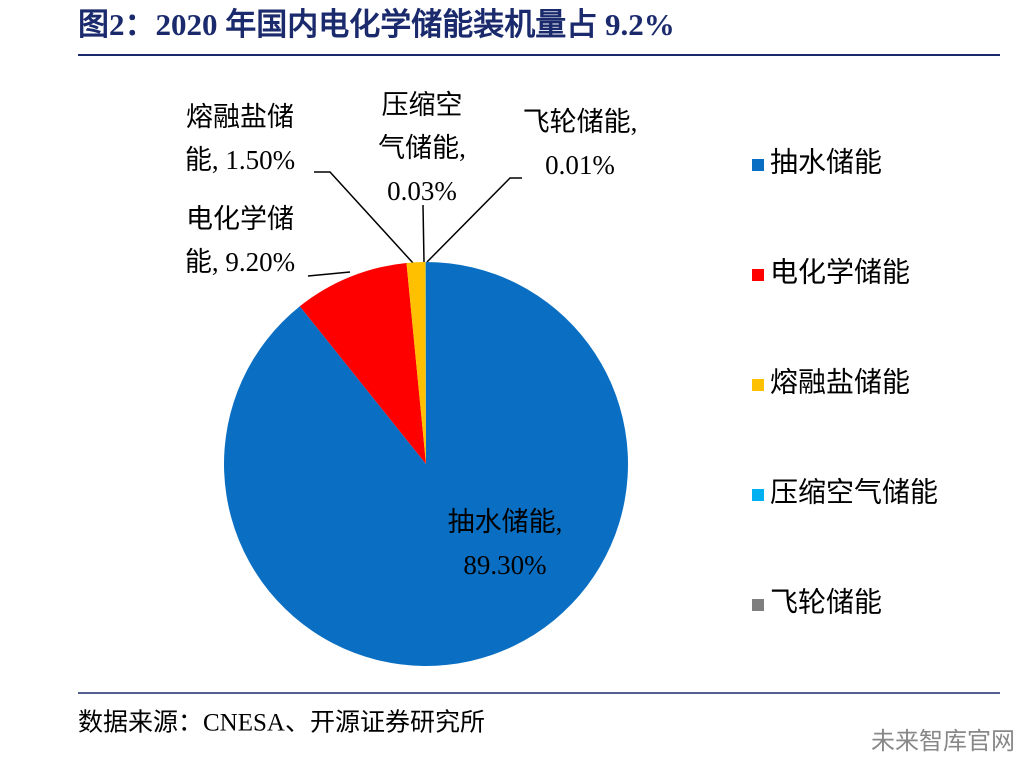  Describe the element at coordinates (281, 723) in the screenshot. I see `source-note: 数据来源：CNESA、开源证券研究所` at that location.